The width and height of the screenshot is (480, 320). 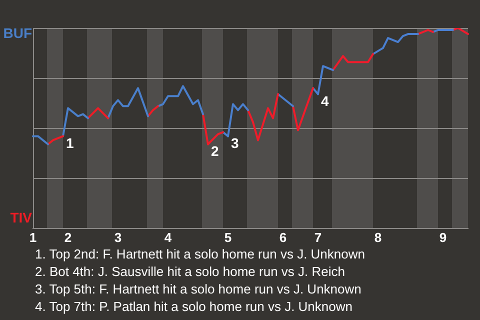 I want to click on x-tick-label: 4, so click(x=168, y=237).